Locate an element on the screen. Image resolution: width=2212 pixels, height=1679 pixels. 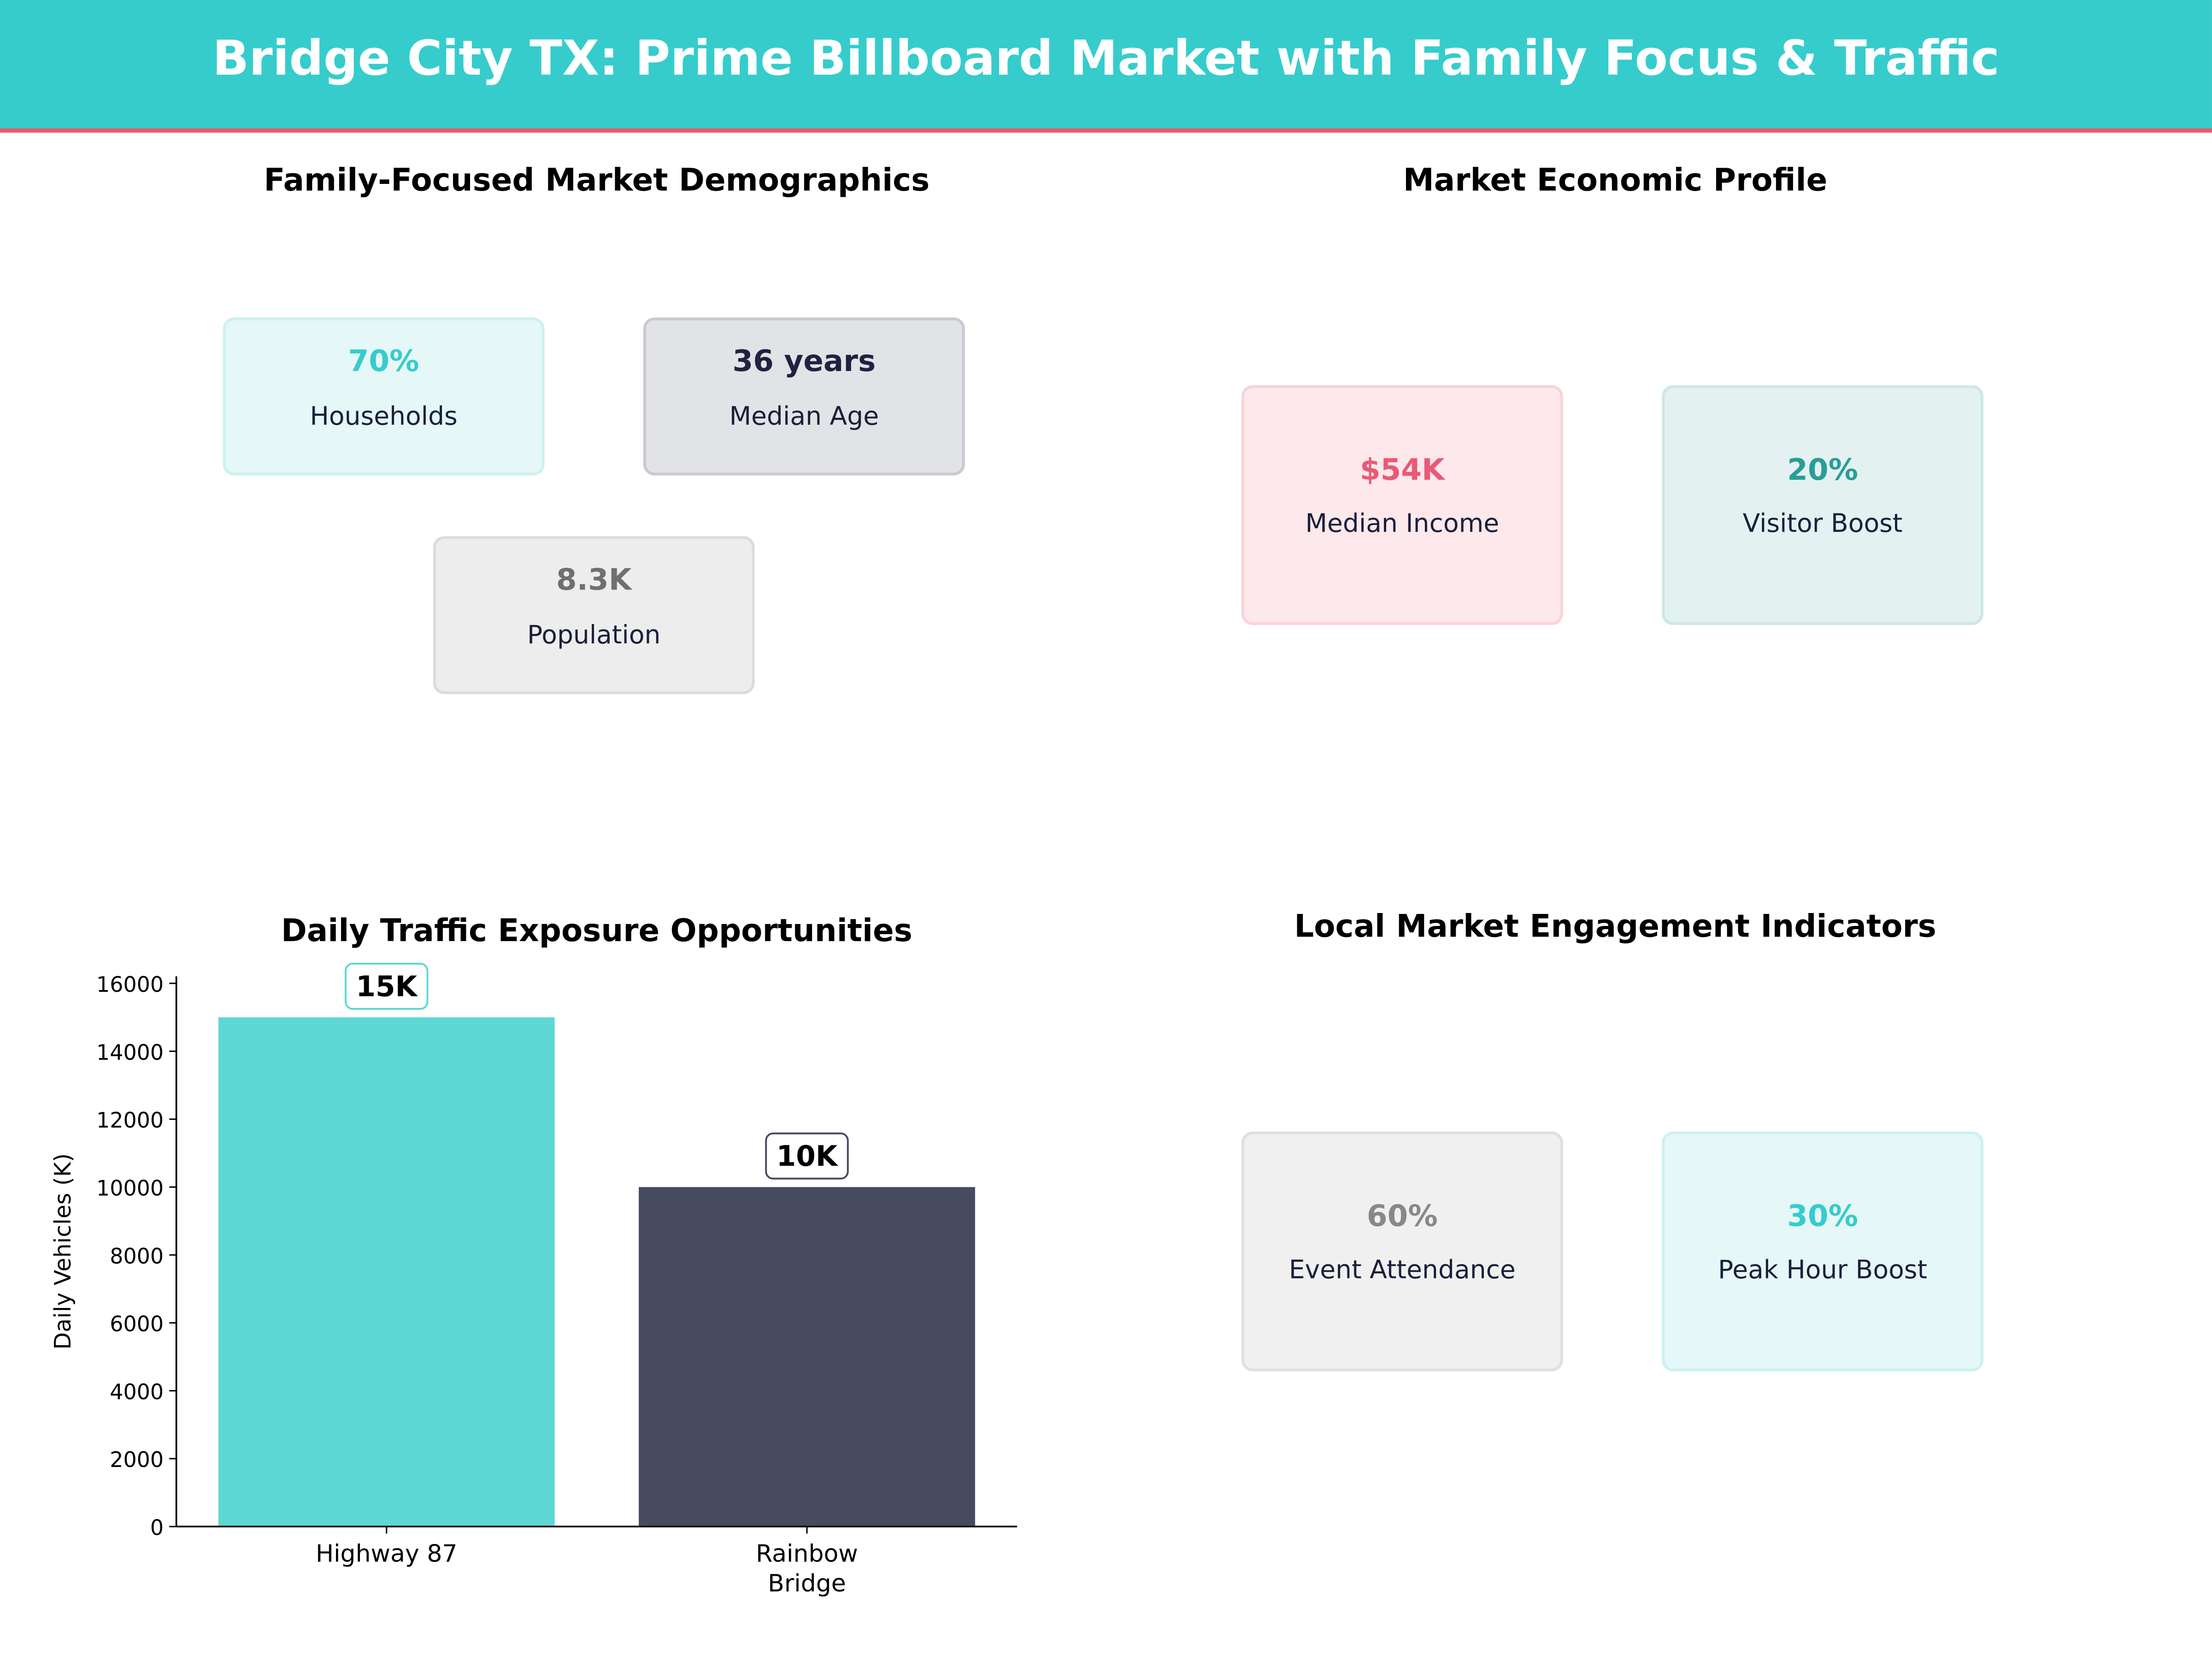
peak-hour-card: 30% Peak Hour Boost is located at coordinates (1823, 1251).